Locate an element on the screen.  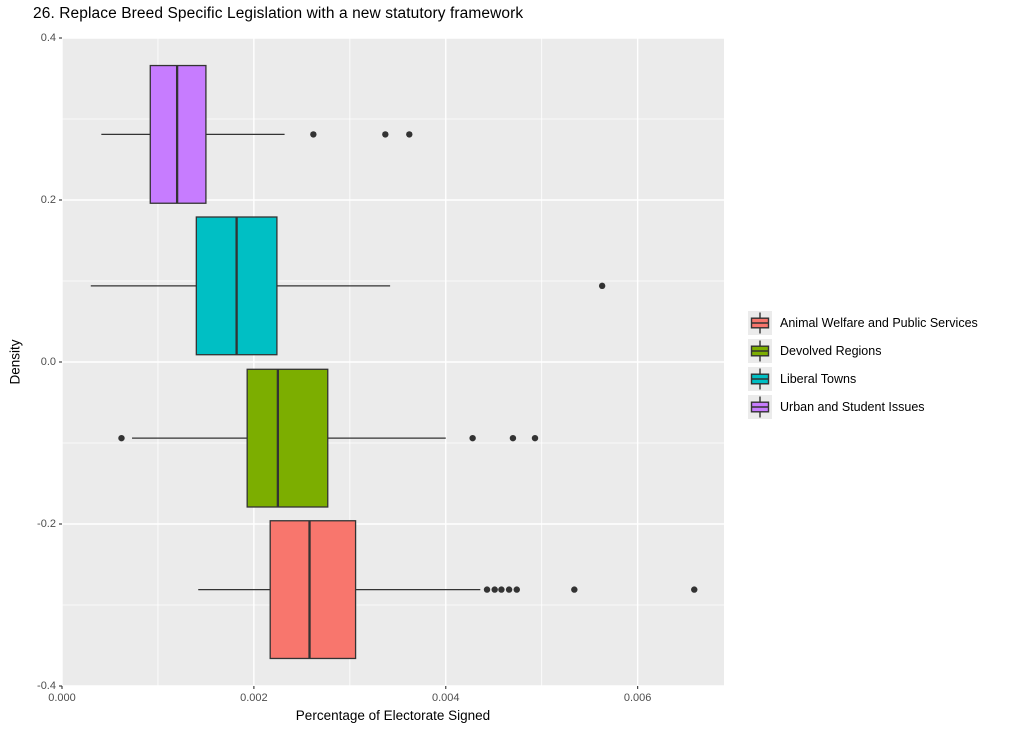
y-tick-label: -0.2 is located at coordinates (46, 524).